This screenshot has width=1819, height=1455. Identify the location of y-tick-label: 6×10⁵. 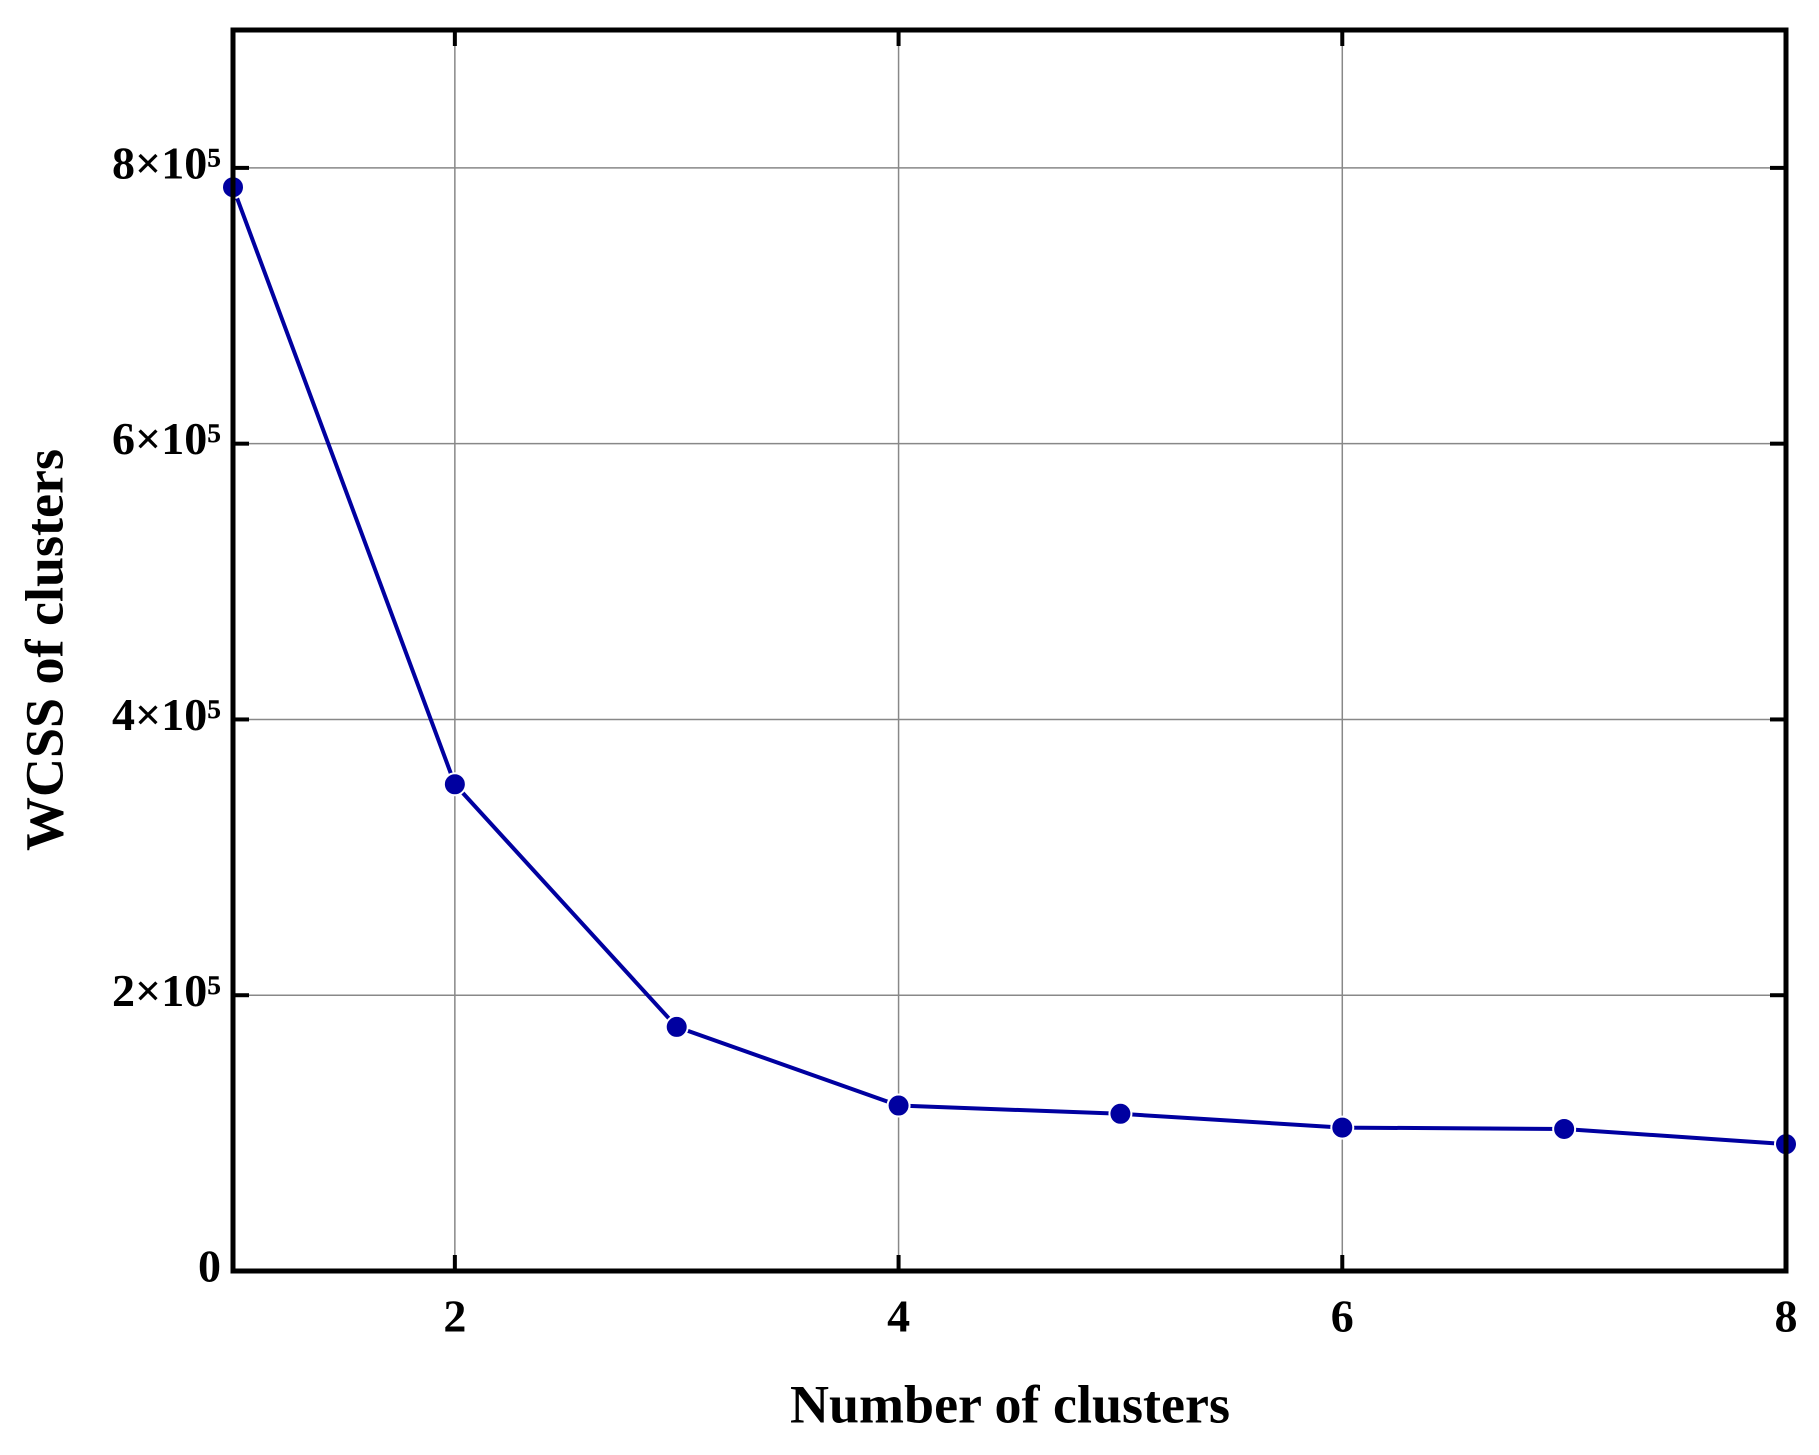
(166, 438).